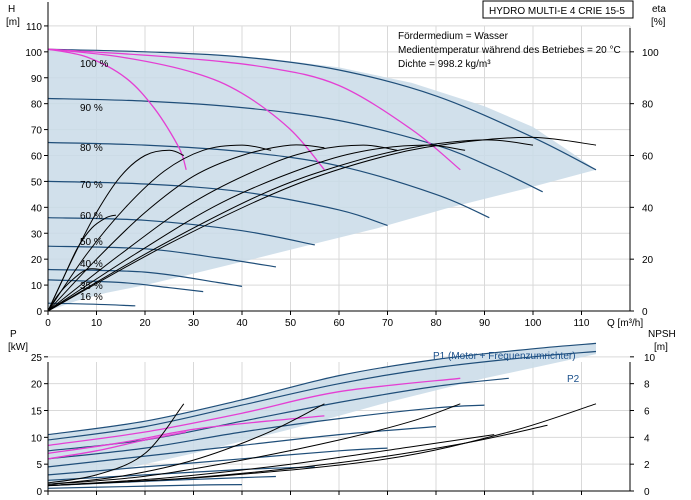 The image size is (691, 500). Describe the element at coordinates (647, 465) in the screenshot. I see `npsh-tick-label-1: 2` at that location.